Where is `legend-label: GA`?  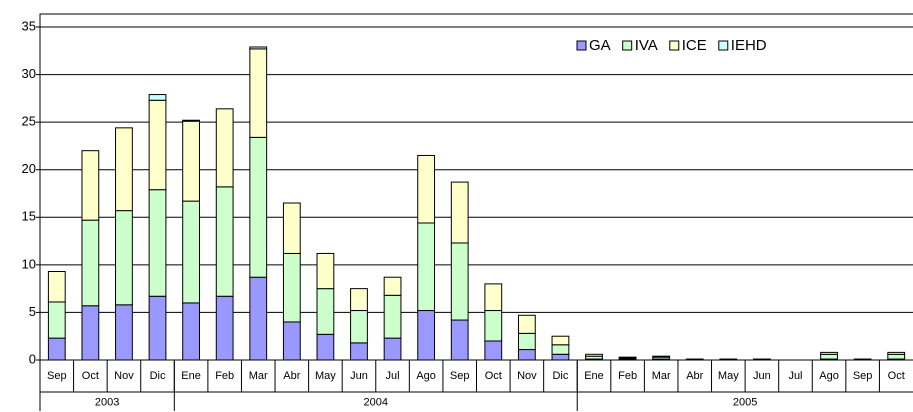
legend-label: GA is located at coordinates (600, 45).